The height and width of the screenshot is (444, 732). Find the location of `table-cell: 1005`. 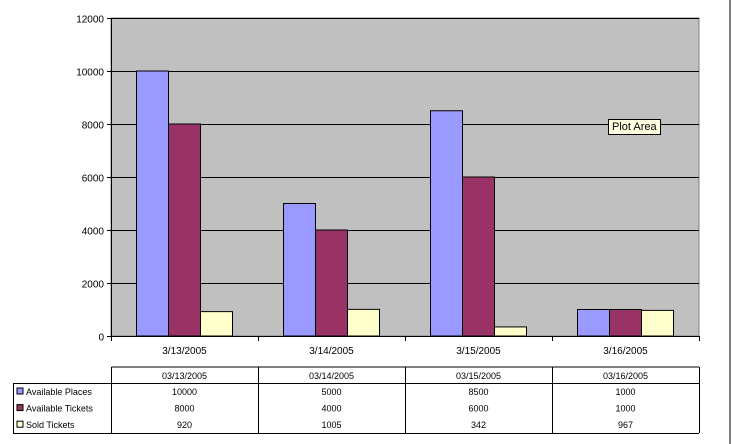

table-cell: 1005 is located at coordinates (331, 425).